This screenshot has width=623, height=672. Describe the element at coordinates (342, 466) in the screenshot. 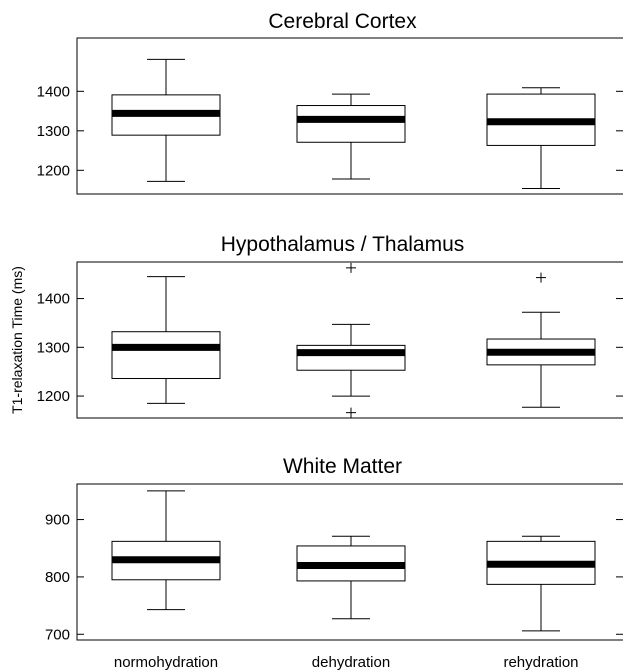

I see `panel-title: White Matter` at that location.